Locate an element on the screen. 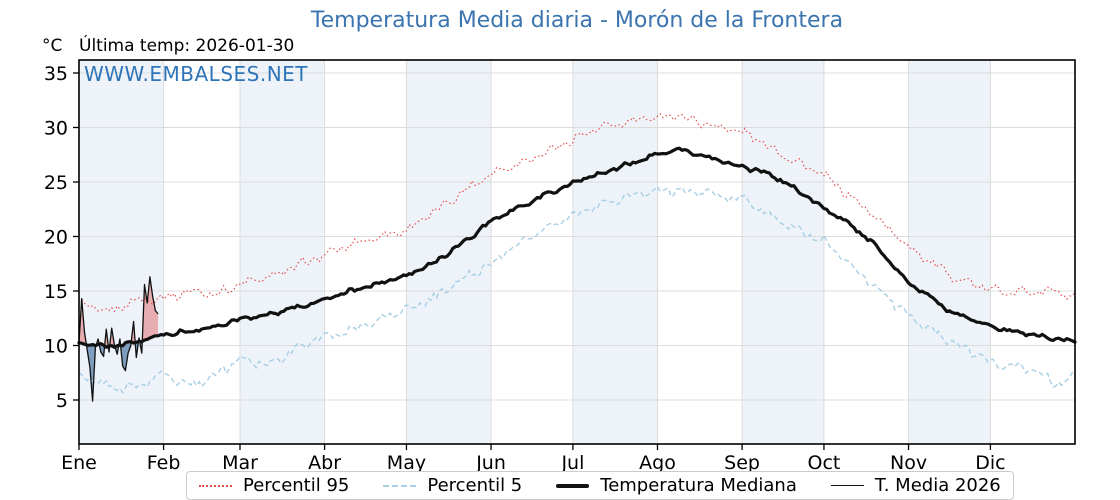  last-temp-annotation: Última temp: 2026-01-30 is located at coordinates (187, 46).